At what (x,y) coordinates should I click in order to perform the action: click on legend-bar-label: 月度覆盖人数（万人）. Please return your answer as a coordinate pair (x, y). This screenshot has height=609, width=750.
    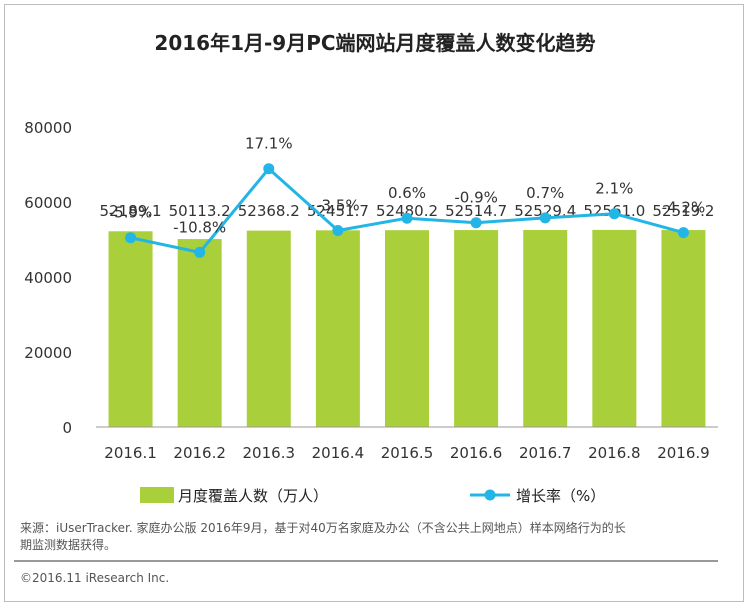
    Looking at the image, I should click on (253, 496).